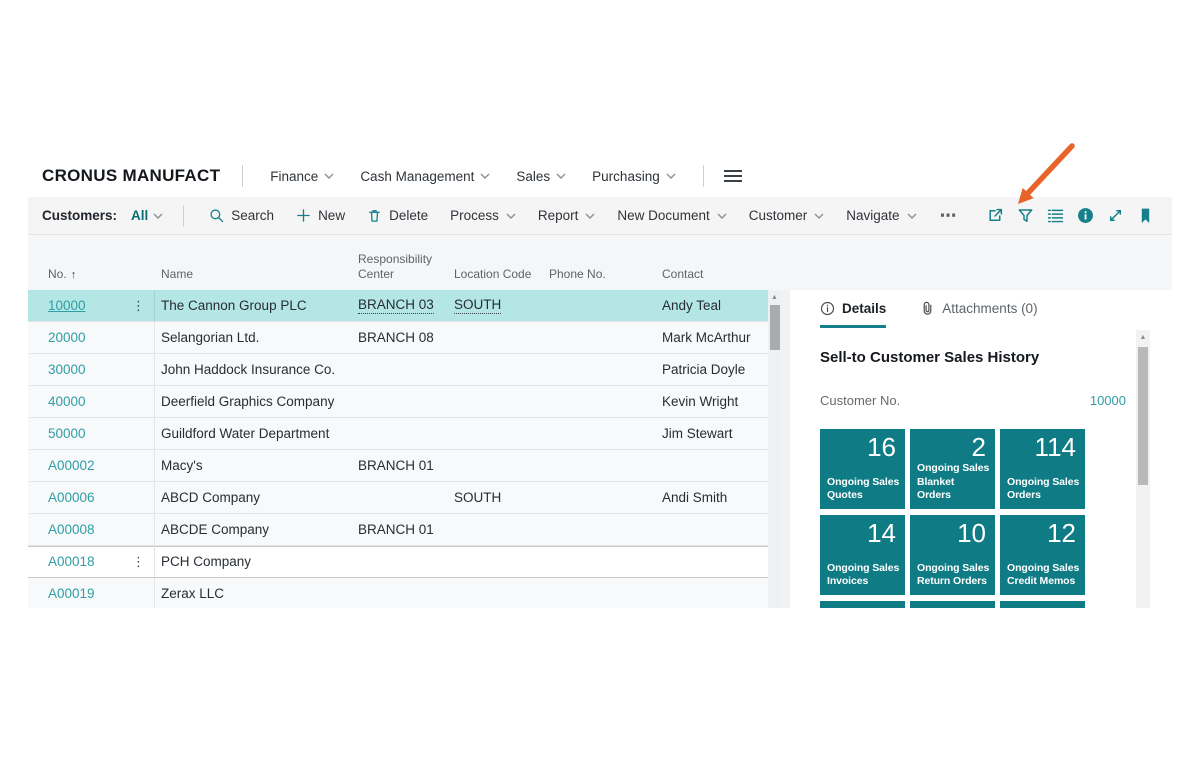 This screenshot has width=1200, height=768. What do you see at coordinates (71, 465) in the screenshot?
I see `customer-no-link: A00002` at bounding box center [71, 465].